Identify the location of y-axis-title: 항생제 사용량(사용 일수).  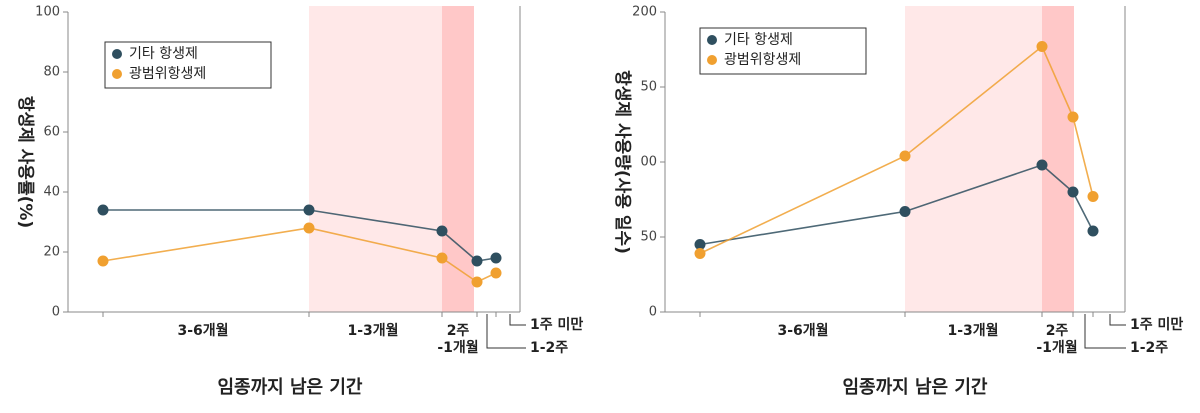
(622, 162).